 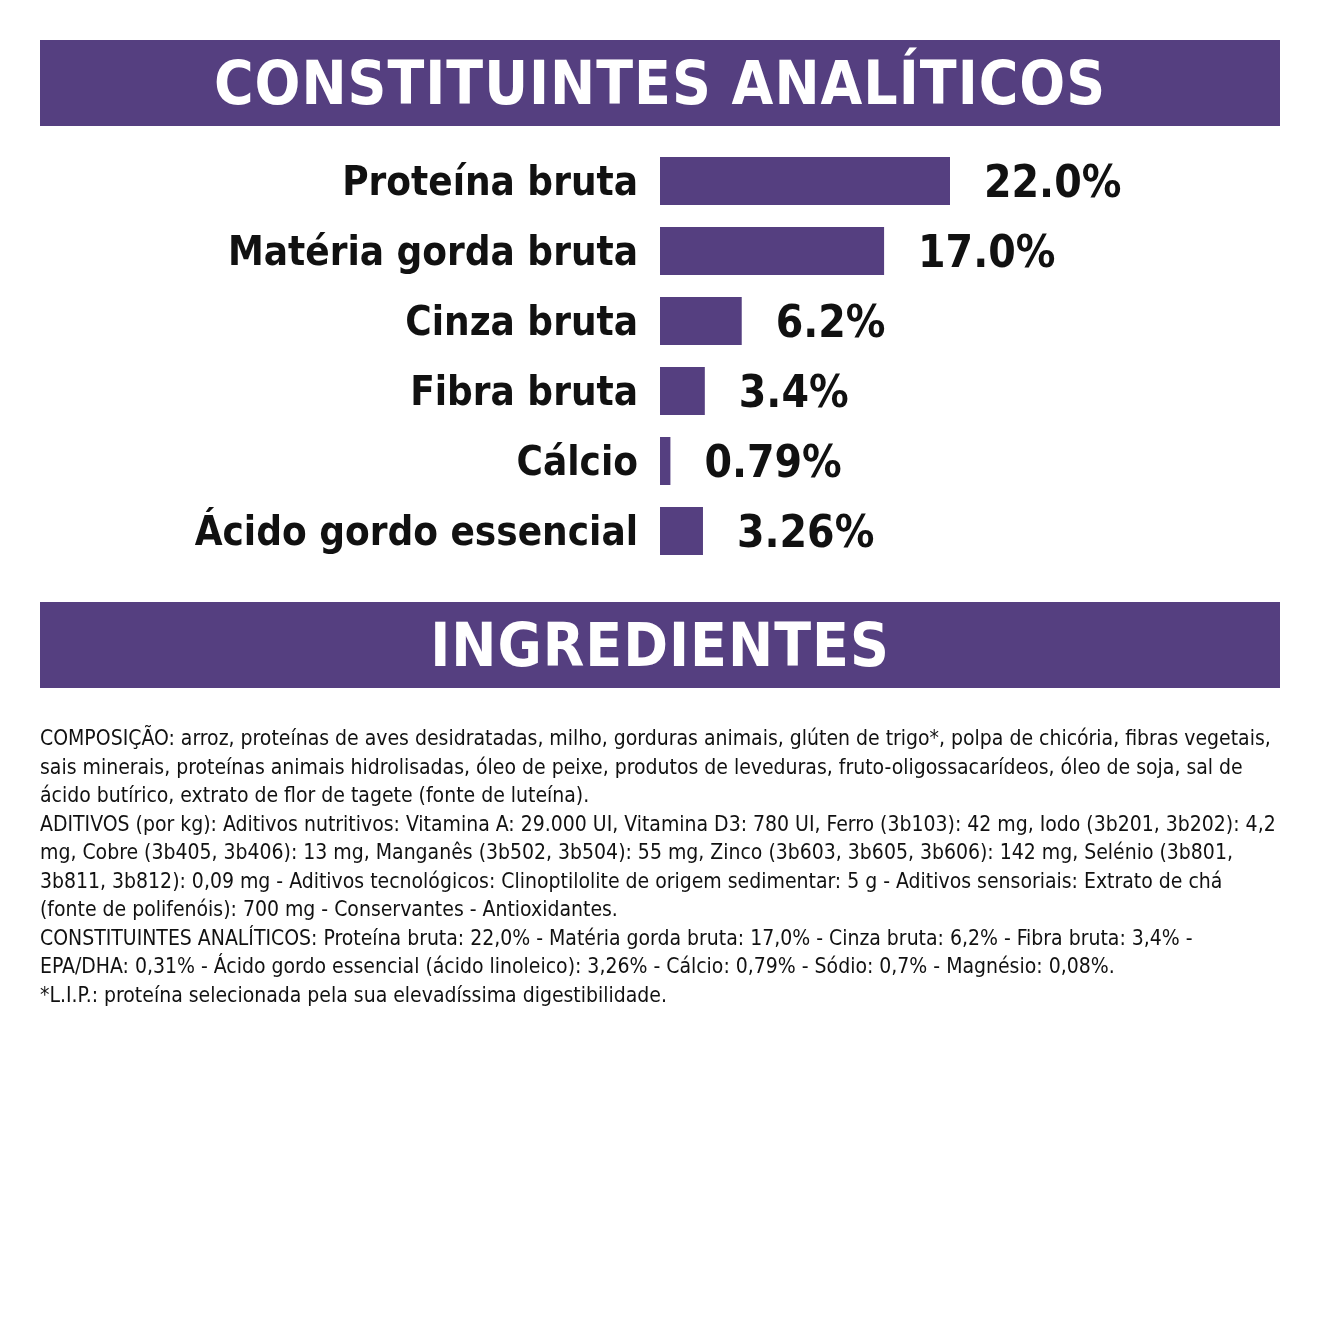 What do you see at coordinates (416, 530) in the screenshot?
I see `y-tick-label: Ácido gordo essencial` at bounding box center [416, 530].